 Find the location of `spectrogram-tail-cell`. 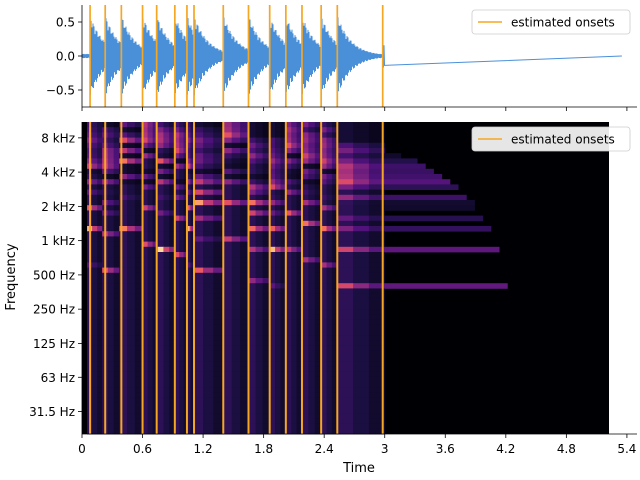

spectrogram-tail-cell is located at coordinates (417, 182).